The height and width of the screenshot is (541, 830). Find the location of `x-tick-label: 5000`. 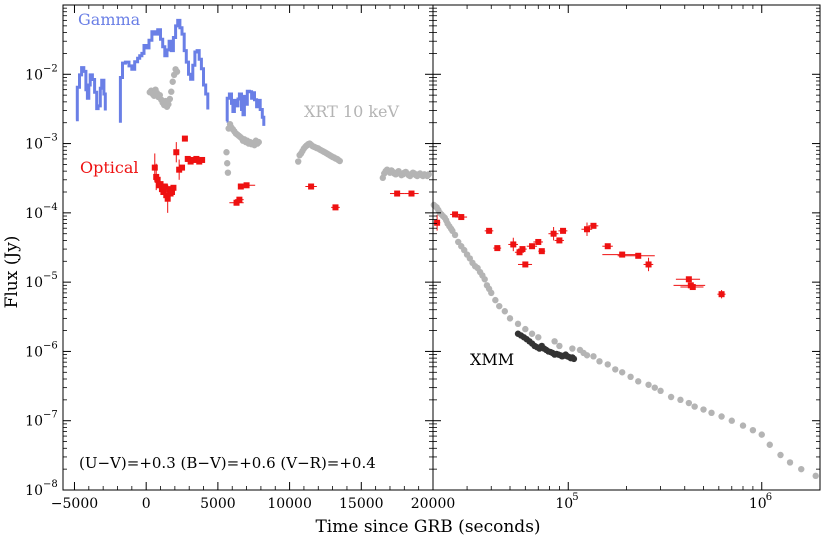

x-tick-label: 5000 is located at coordinates (218, 504).